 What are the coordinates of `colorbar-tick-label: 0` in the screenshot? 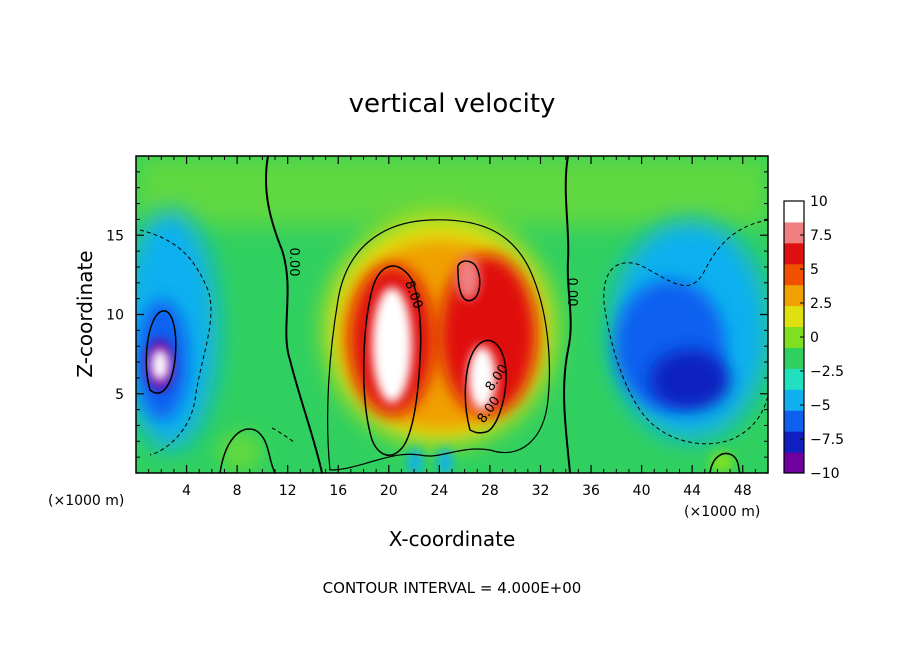 It's located at (814, 338).